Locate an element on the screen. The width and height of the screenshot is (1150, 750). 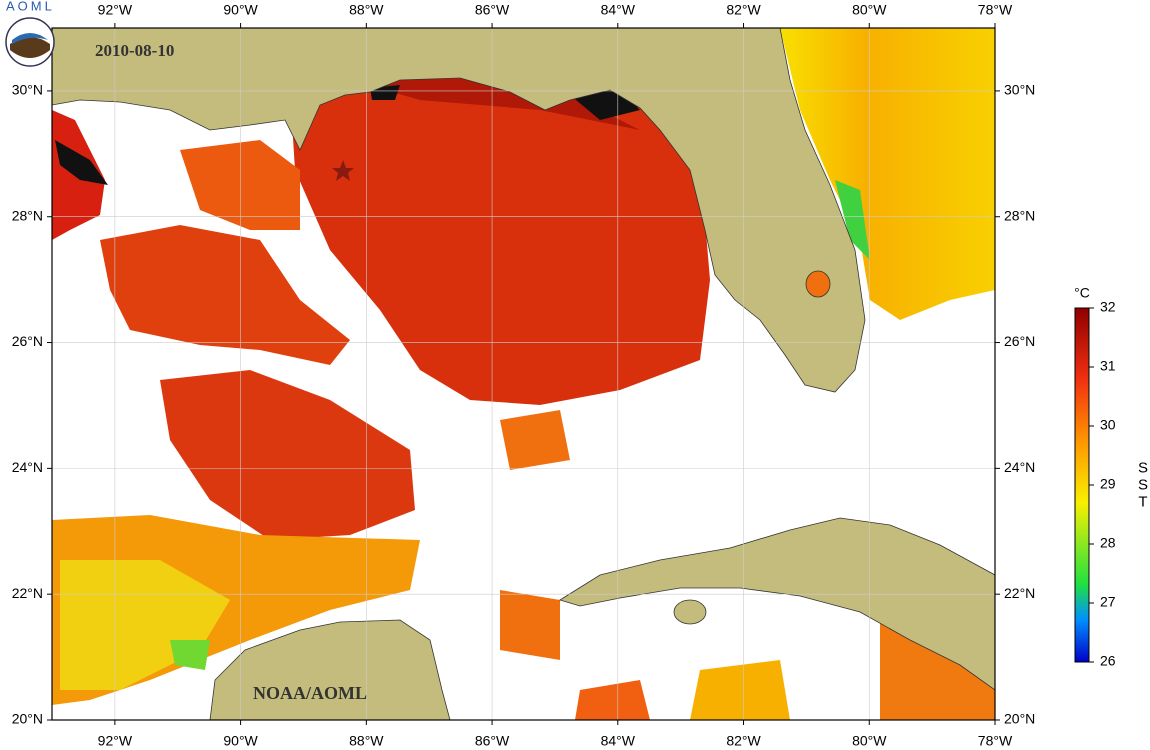
colorbar-tick-label: 32 is located at coordinates (1108, 307).